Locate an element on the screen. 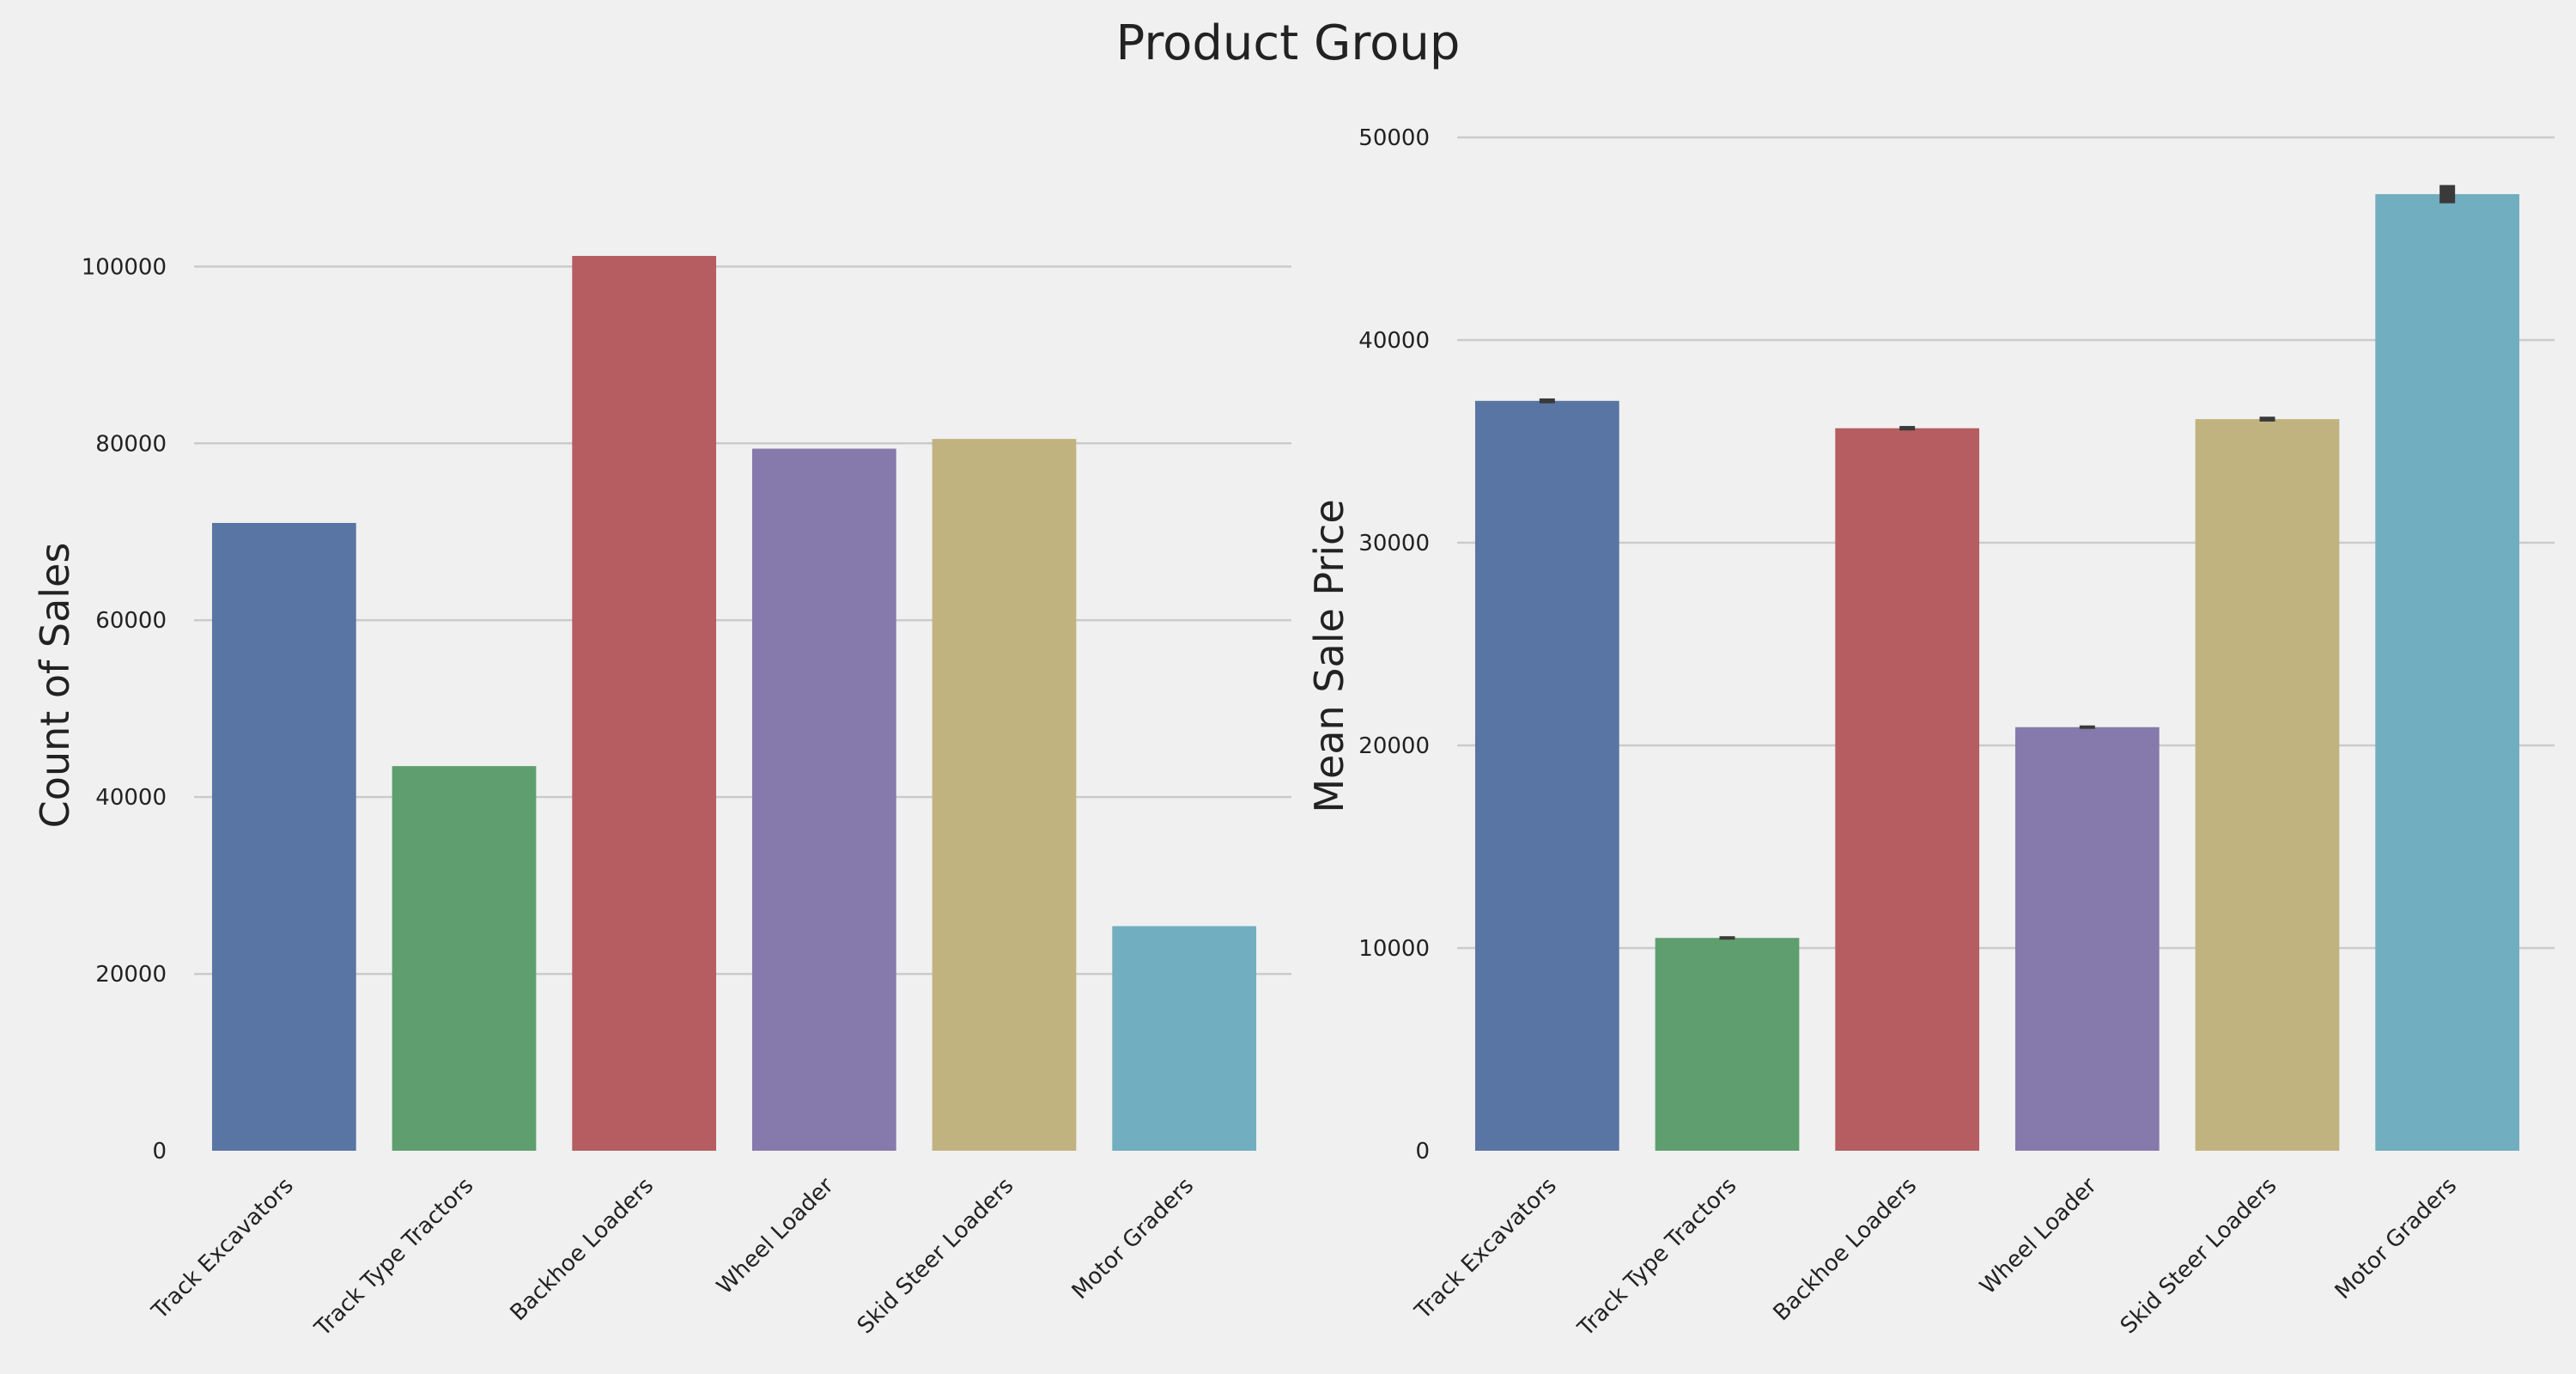 This screenshot has width=2576, height=1374. y-axis-label: Count of Sales is located at coordinates (55, 686).